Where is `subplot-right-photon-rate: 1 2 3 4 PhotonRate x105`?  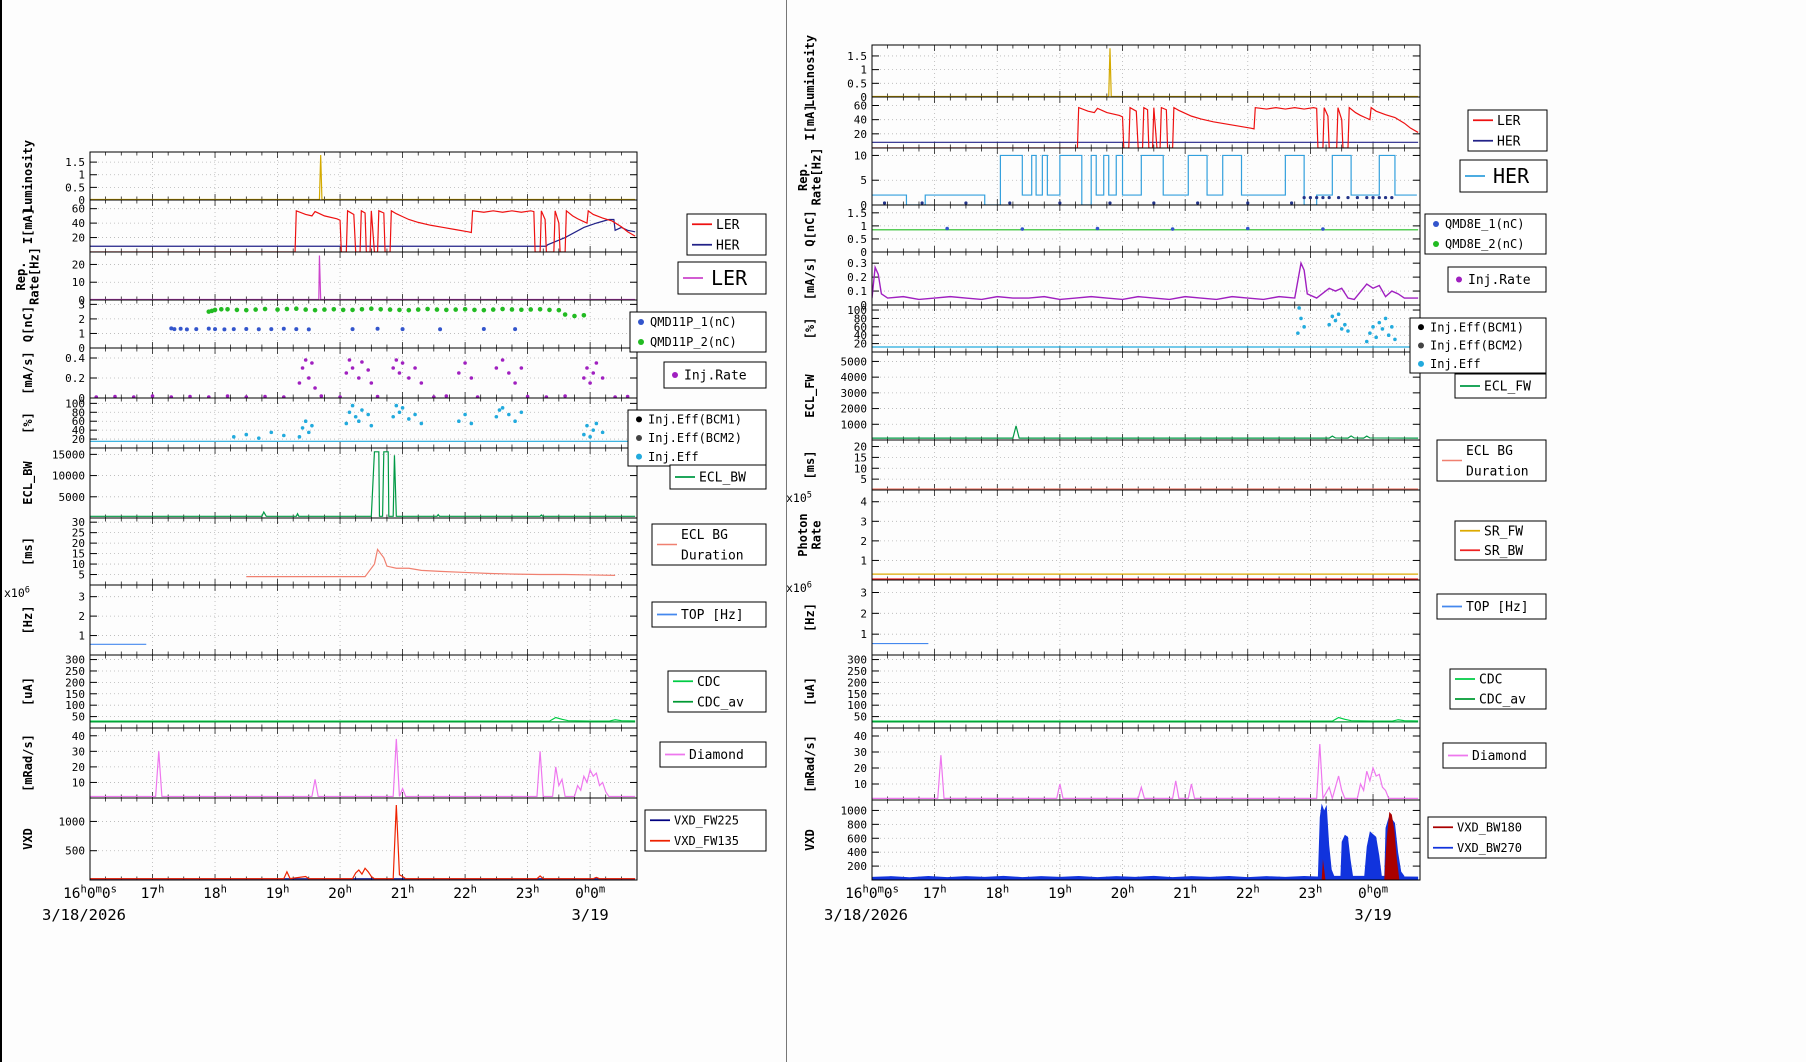 subplot-right-photon-rate: 1 2 3 4 PhotonRate x105 is located at coordinates (1103, 535).